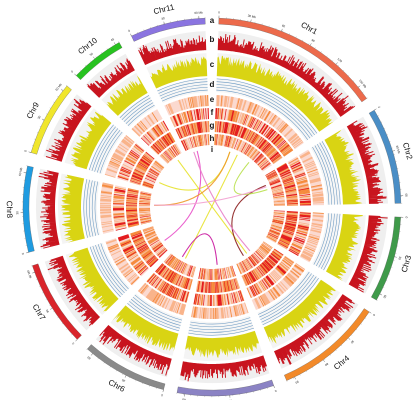 The image size is (416, 400). Describe the element at coordinates (58, 86) in the screenshot. I see `tick-label: 60 Mb` at that location.